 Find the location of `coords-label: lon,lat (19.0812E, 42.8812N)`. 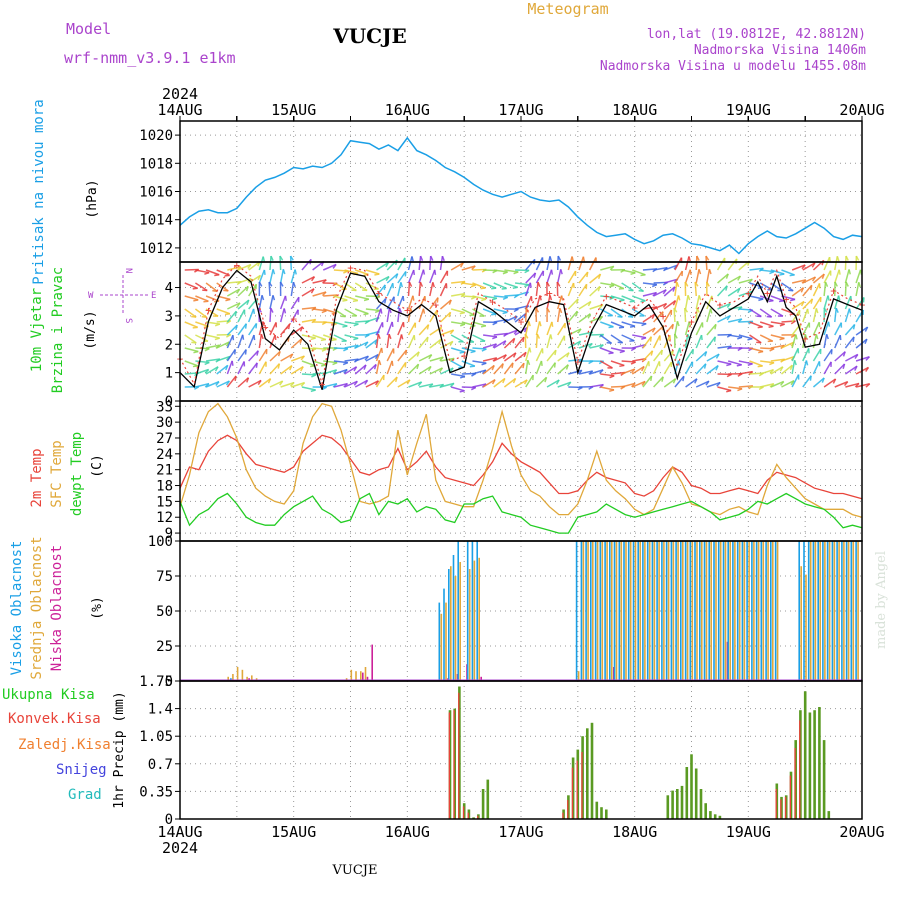

coords-label: lon,lat (19.0812E, 42.8812N) is located at coordinates (756, 34).